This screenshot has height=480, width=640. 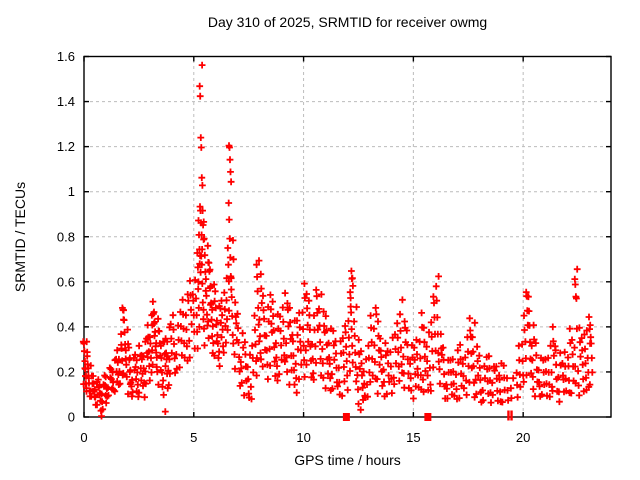 What do you see at coordinates (66, 56) in the screenshot?
I see `y-tick-label: 1.6` at bounding box center [66, 56].